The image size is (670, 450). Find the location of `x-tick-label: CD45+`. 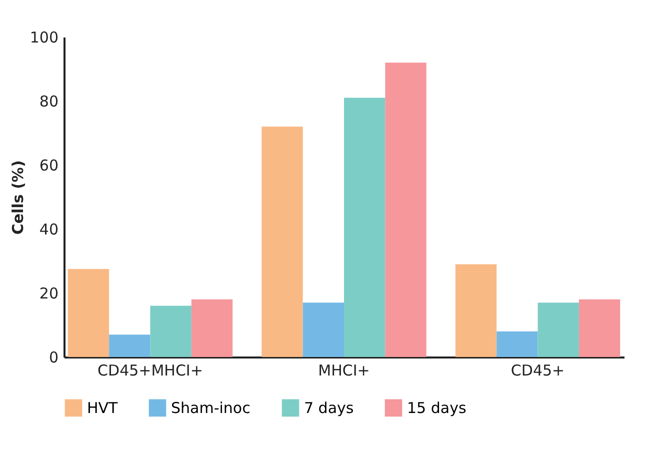

x-tick-label: CD45+ is located at coordinates (537, 371).